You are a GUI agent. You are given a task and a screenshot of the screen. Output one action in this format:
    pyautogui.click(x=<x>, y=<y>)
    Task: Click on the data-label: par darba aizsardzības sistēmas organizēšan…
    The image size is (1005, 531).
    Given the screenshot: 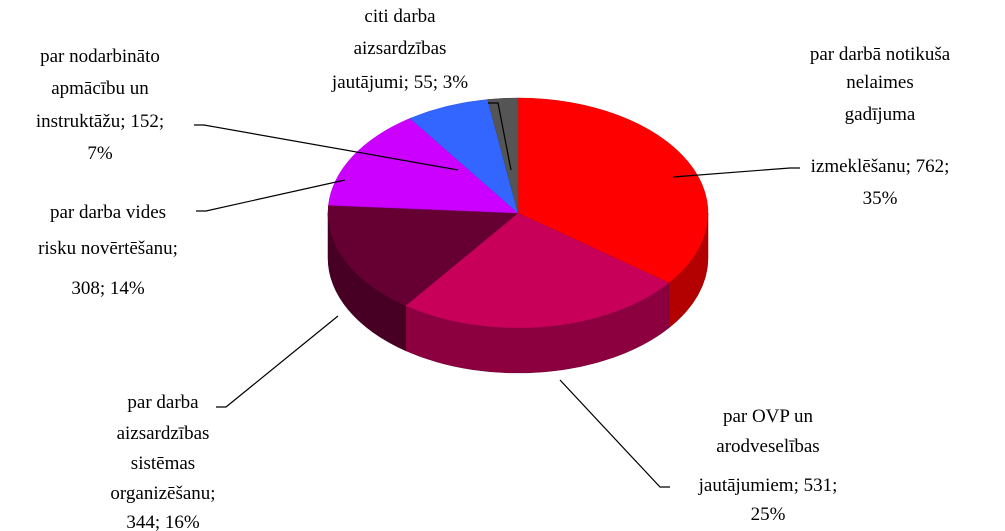 What is the action you would take?
    pyautogui.click(x=162, y=461)
    